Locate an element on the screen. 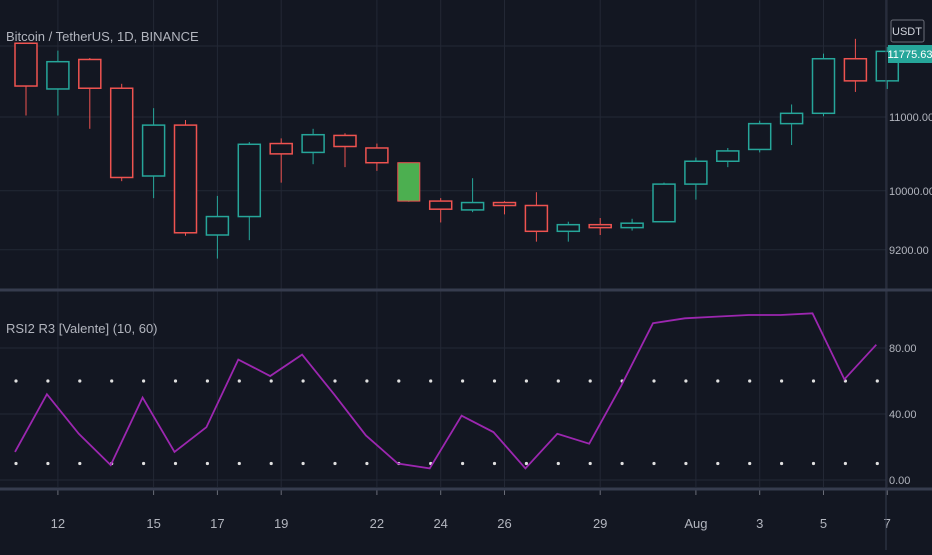  currency-badge-label: USDT is located at coordinates (907, 32).